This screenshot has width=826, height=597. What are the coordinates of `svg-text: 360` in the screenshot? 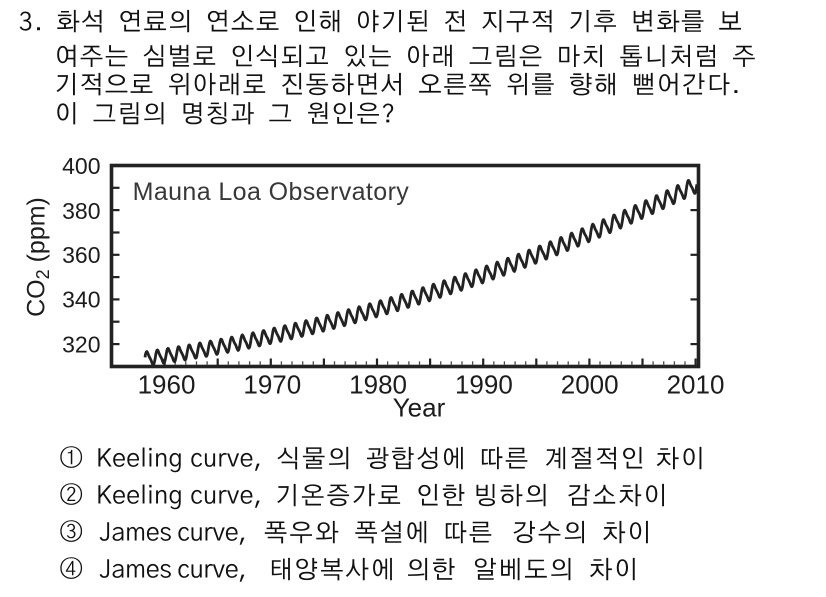 It's located at (81, 255).